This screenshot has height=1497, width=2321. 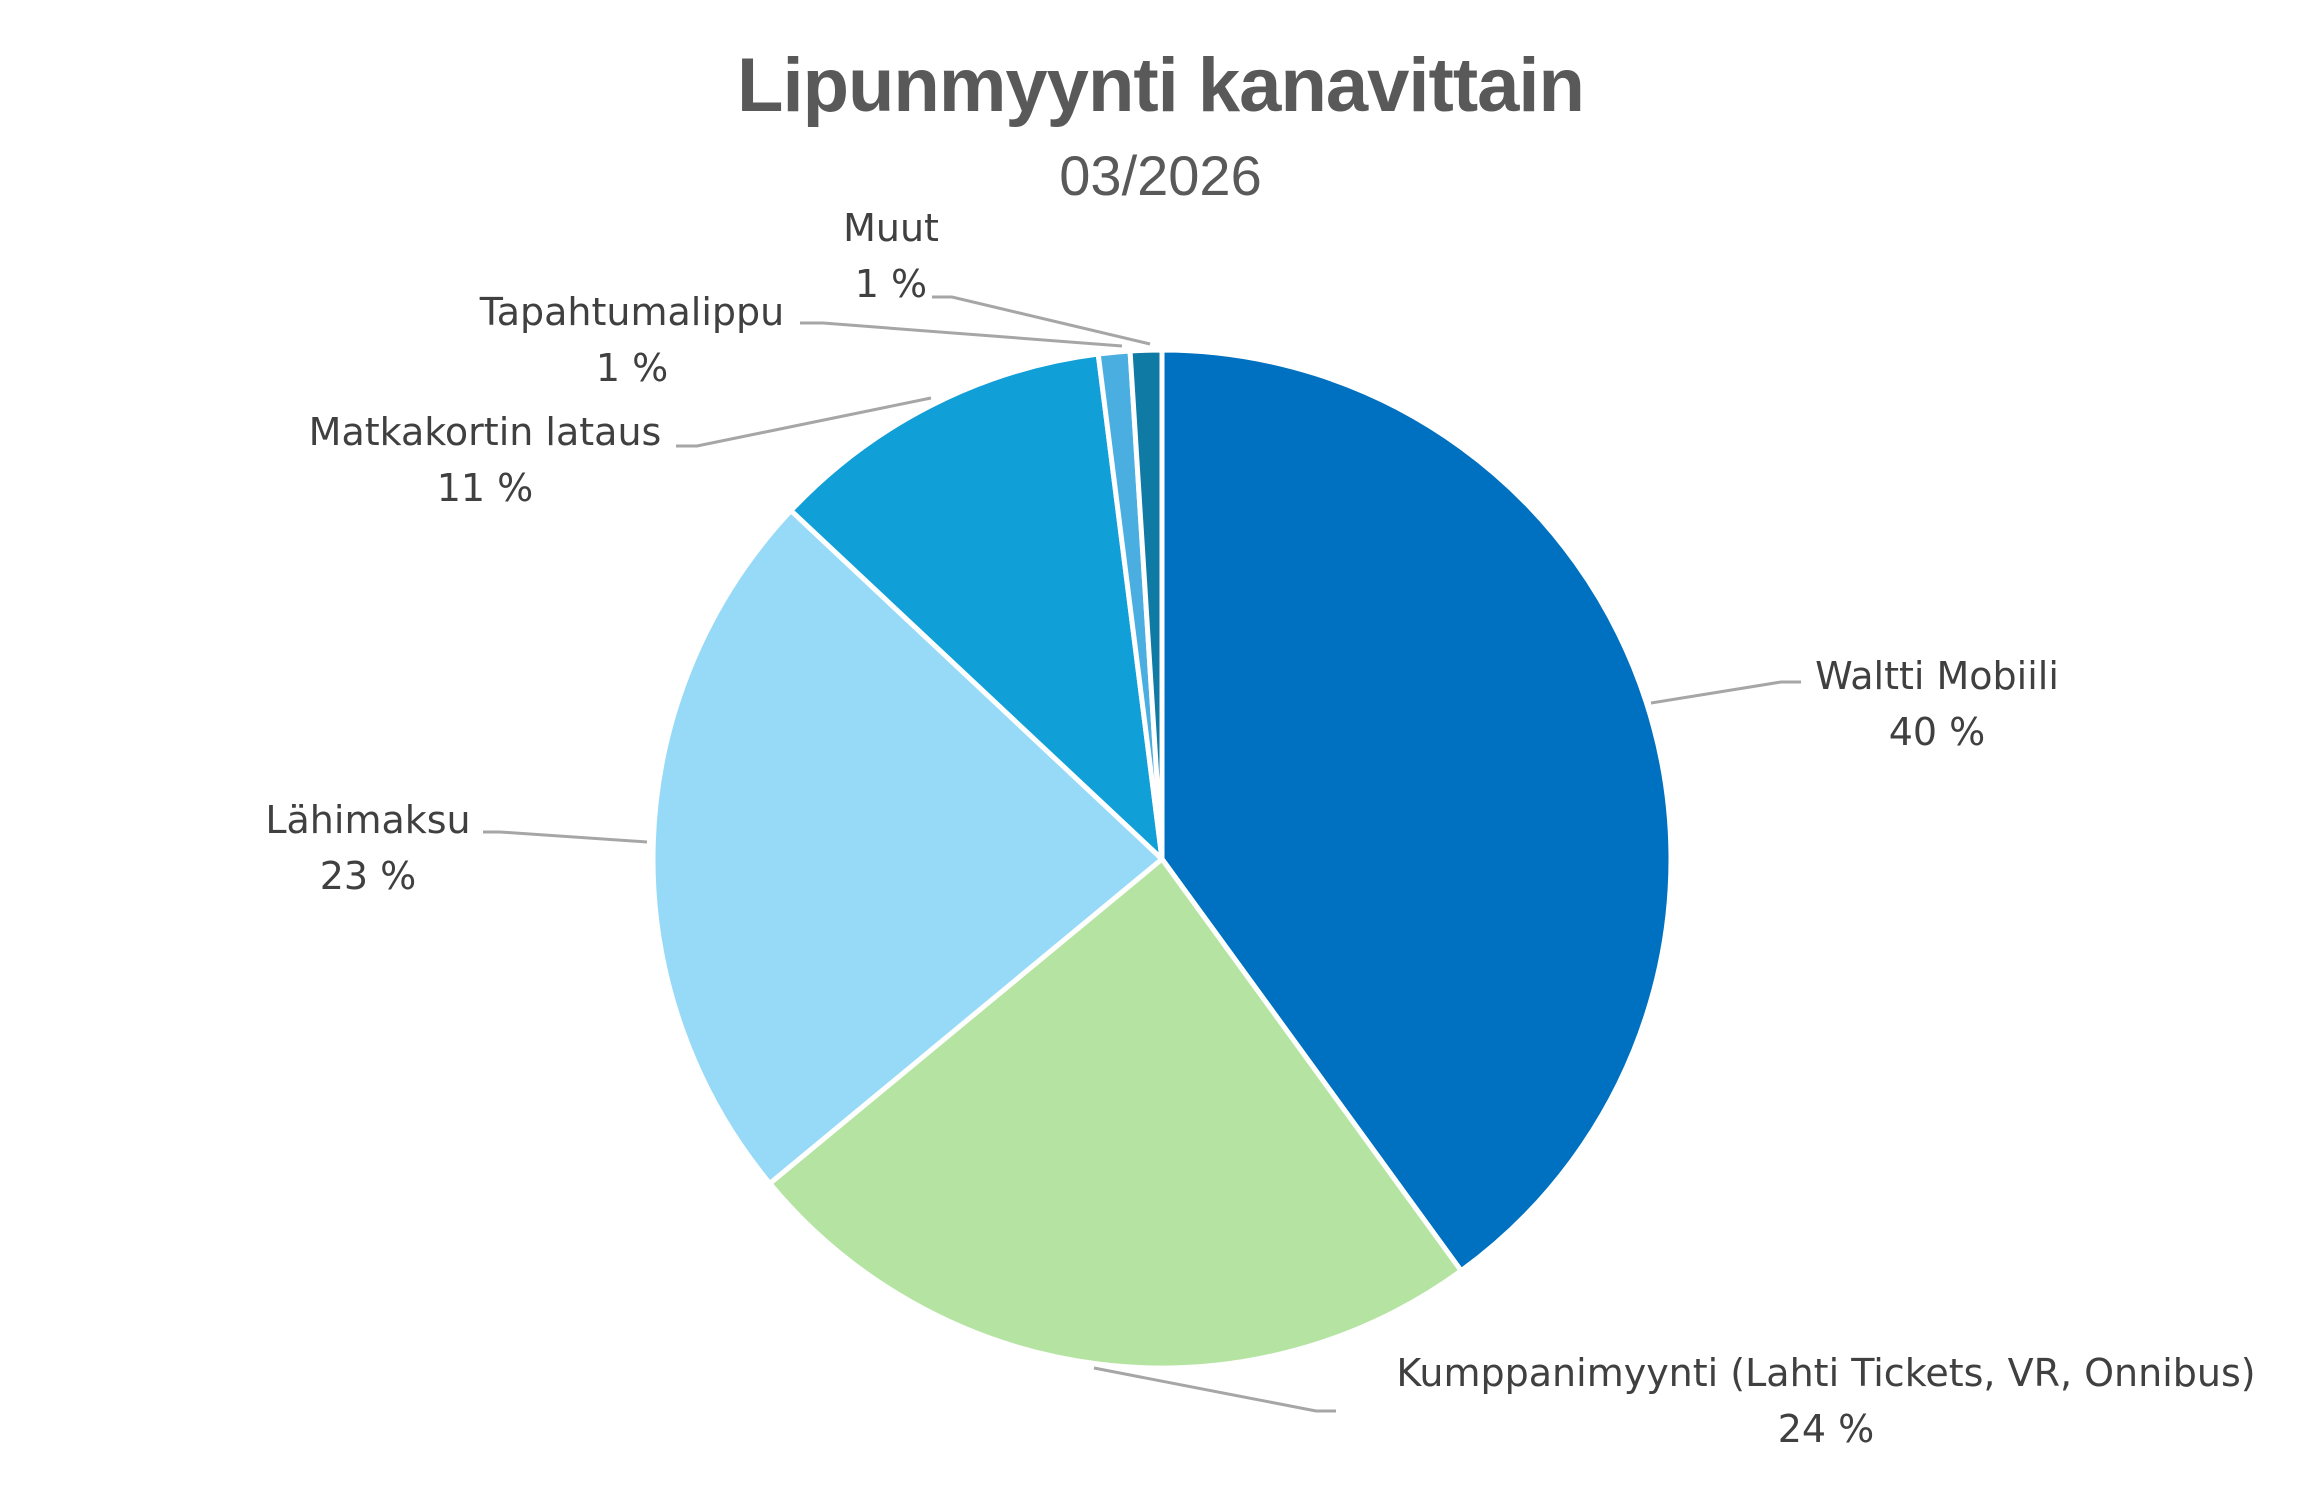 I want to click on label-percent: 40 %, so click(x=1937, y=732).